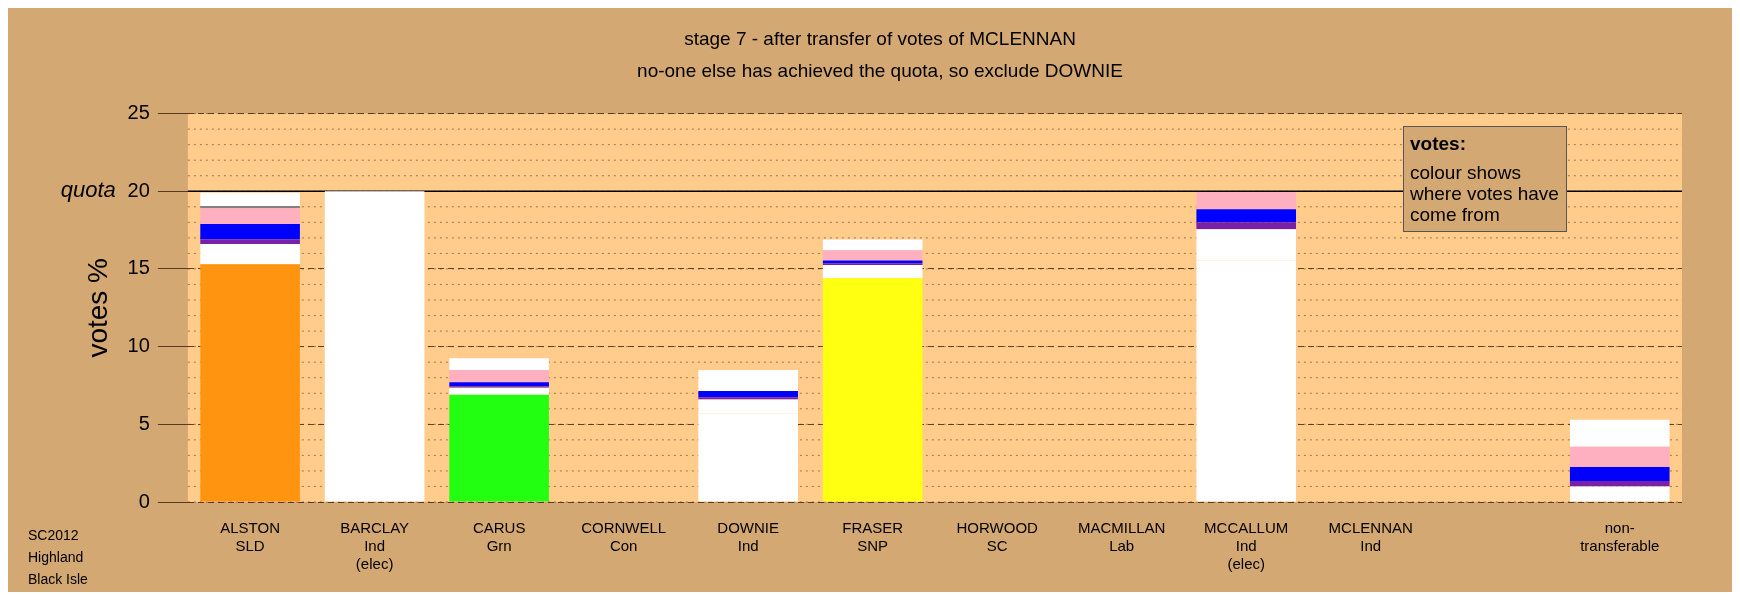 The width and height of the screenshot is (1740, 600). I want to click on x-tick-label: CARUS Grn, so click(499, 537).